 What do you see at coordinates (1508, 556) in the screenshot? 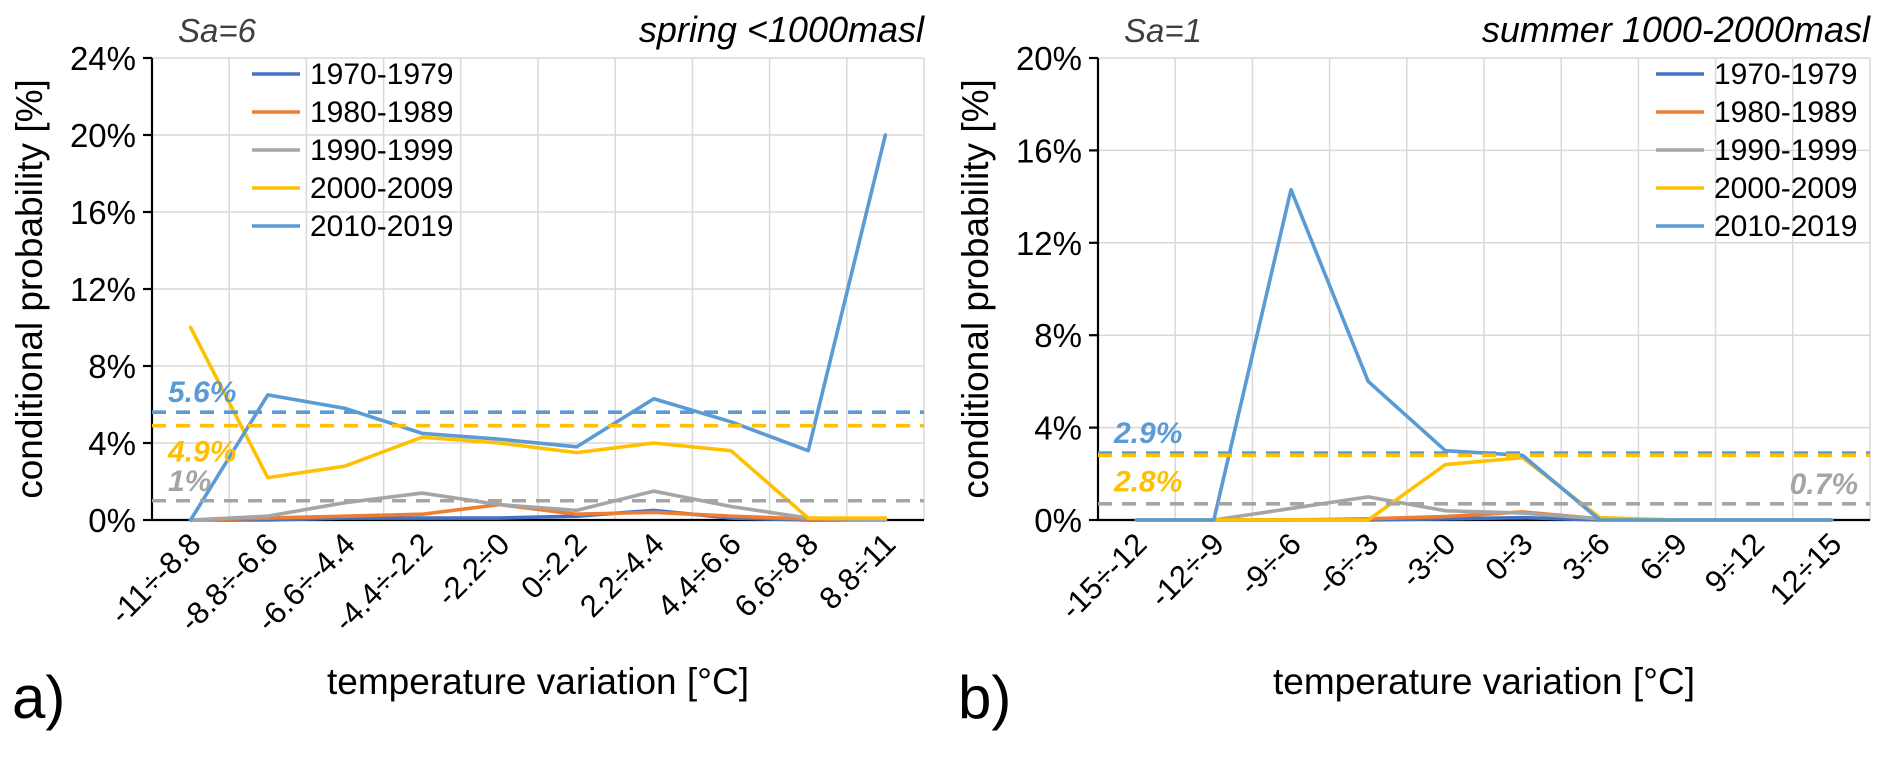
I see `x-tick-label: 0÷3` at bounding box center [1508, 556].